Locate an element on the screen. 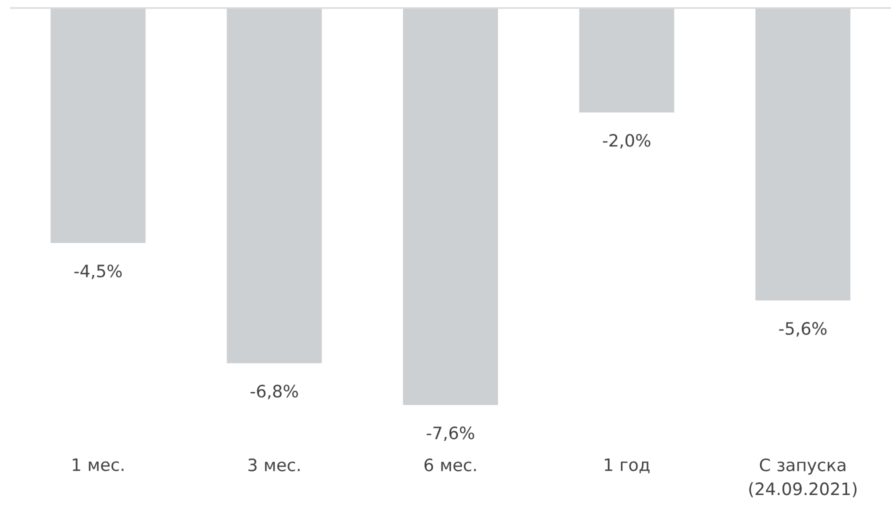 The image size is (891, 511). x-tick-label: 1 мес. is located at coordinates (98, 465).